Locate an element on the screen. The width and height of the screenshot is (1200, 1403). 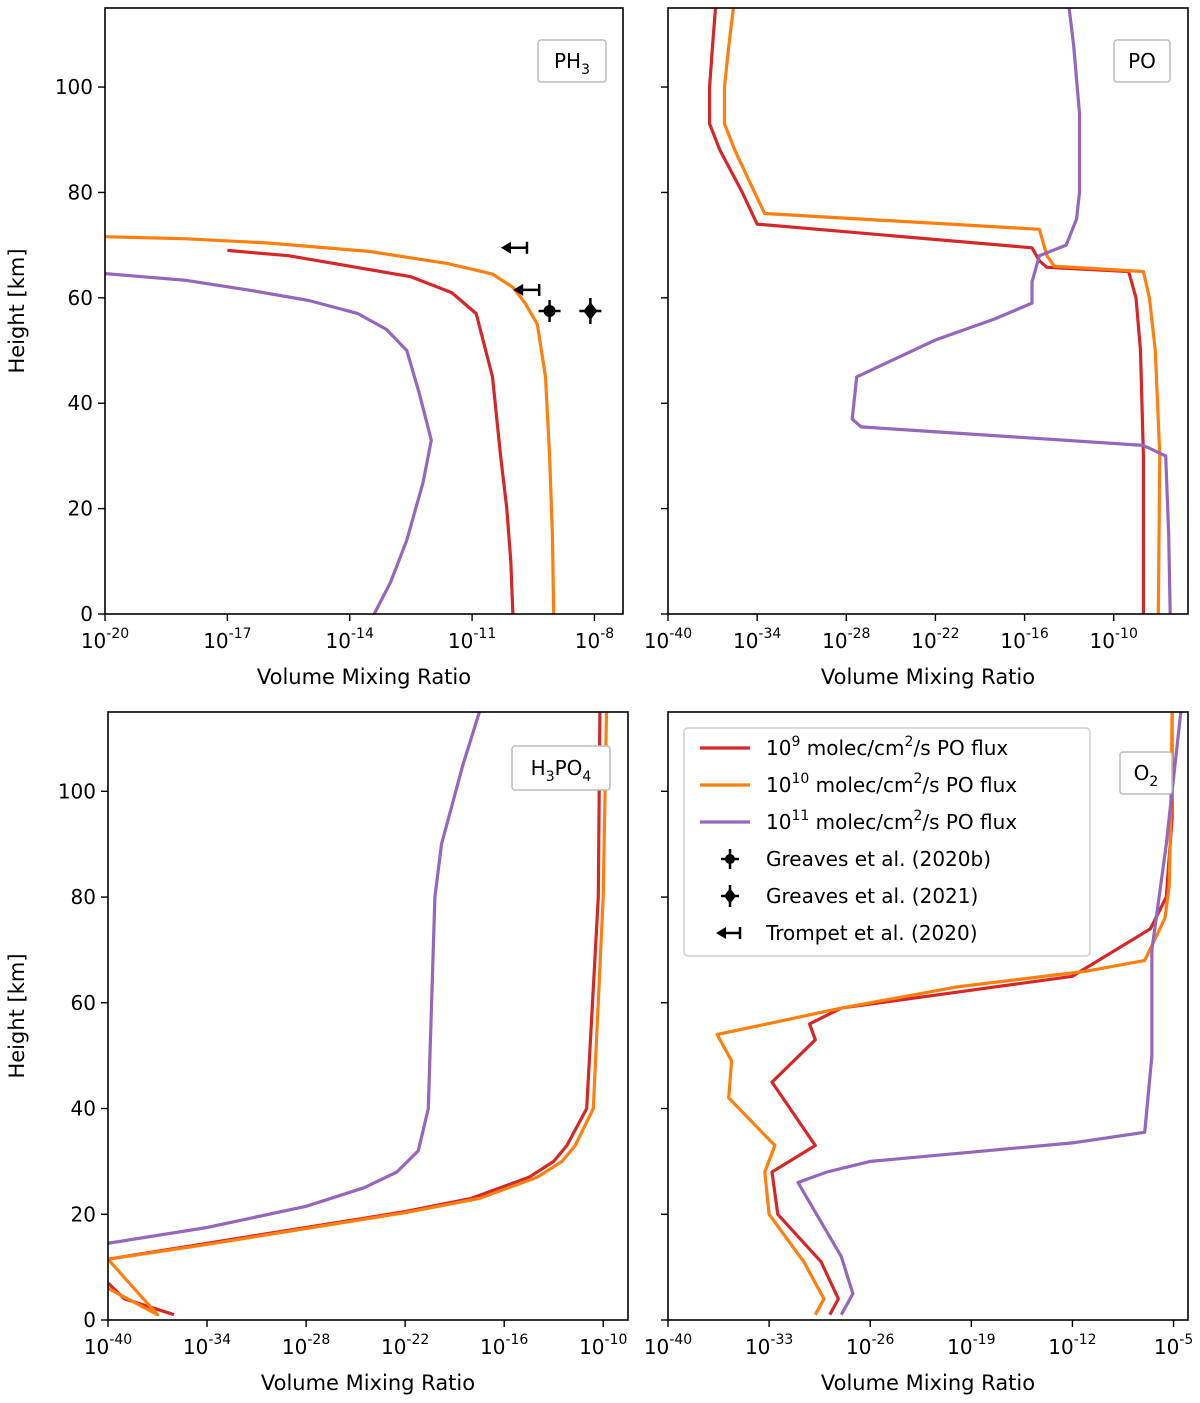
panel-tag: O2 is located at coordinates (1146, 773).